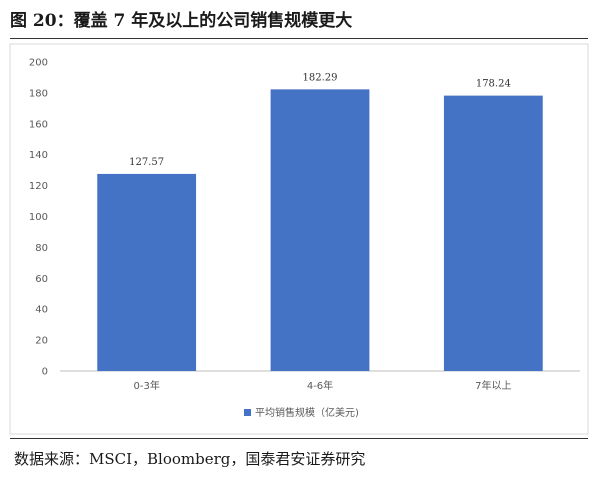 The image size is (600, 480). Describe the element at coordinates (41, 341) in the screenshot. I see `y-tick-label: 20` at that location.